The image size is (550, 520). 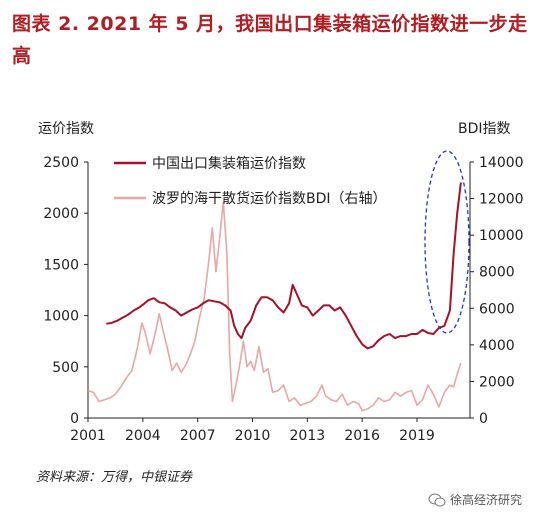 What do you see at coordinates (61, 163) in the screenshot?
I see `left-tick-label: 2500` at bounding box center [61, 163].